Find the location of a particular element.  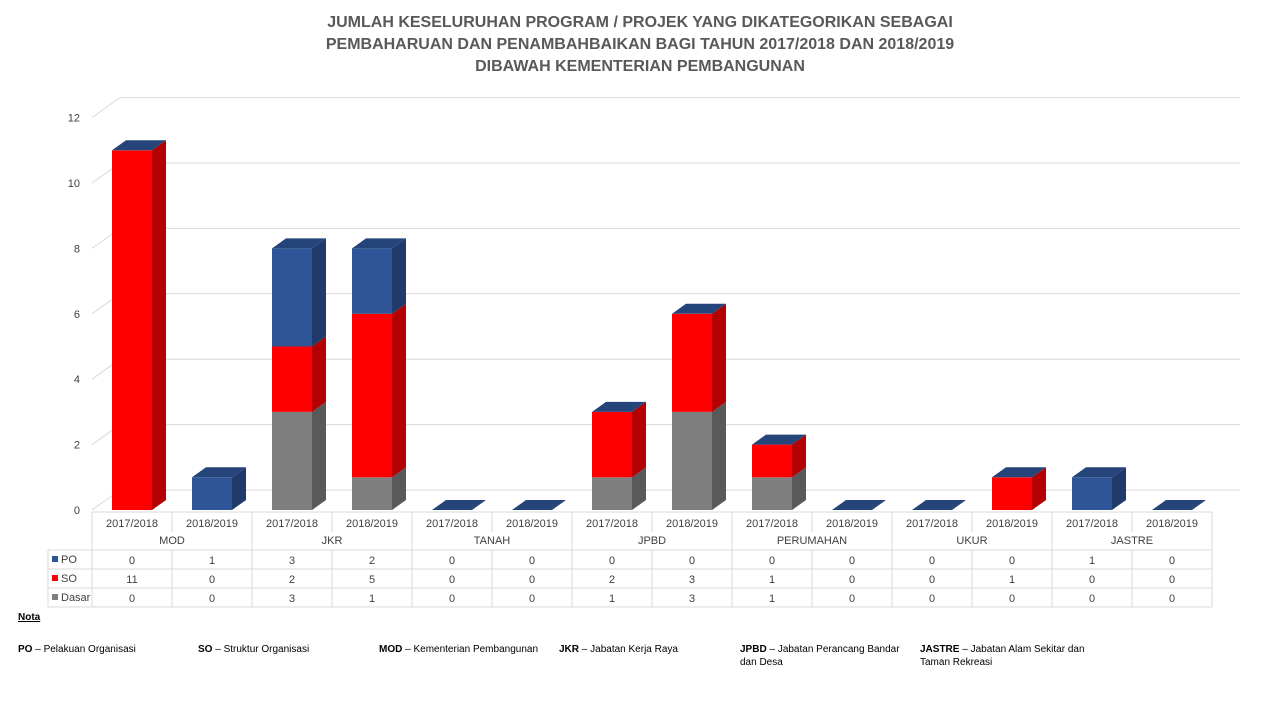

title-line-3: DIBAWAH KEMENTERIAN PEMBANGUNAN is located at coordinates (640, 66).